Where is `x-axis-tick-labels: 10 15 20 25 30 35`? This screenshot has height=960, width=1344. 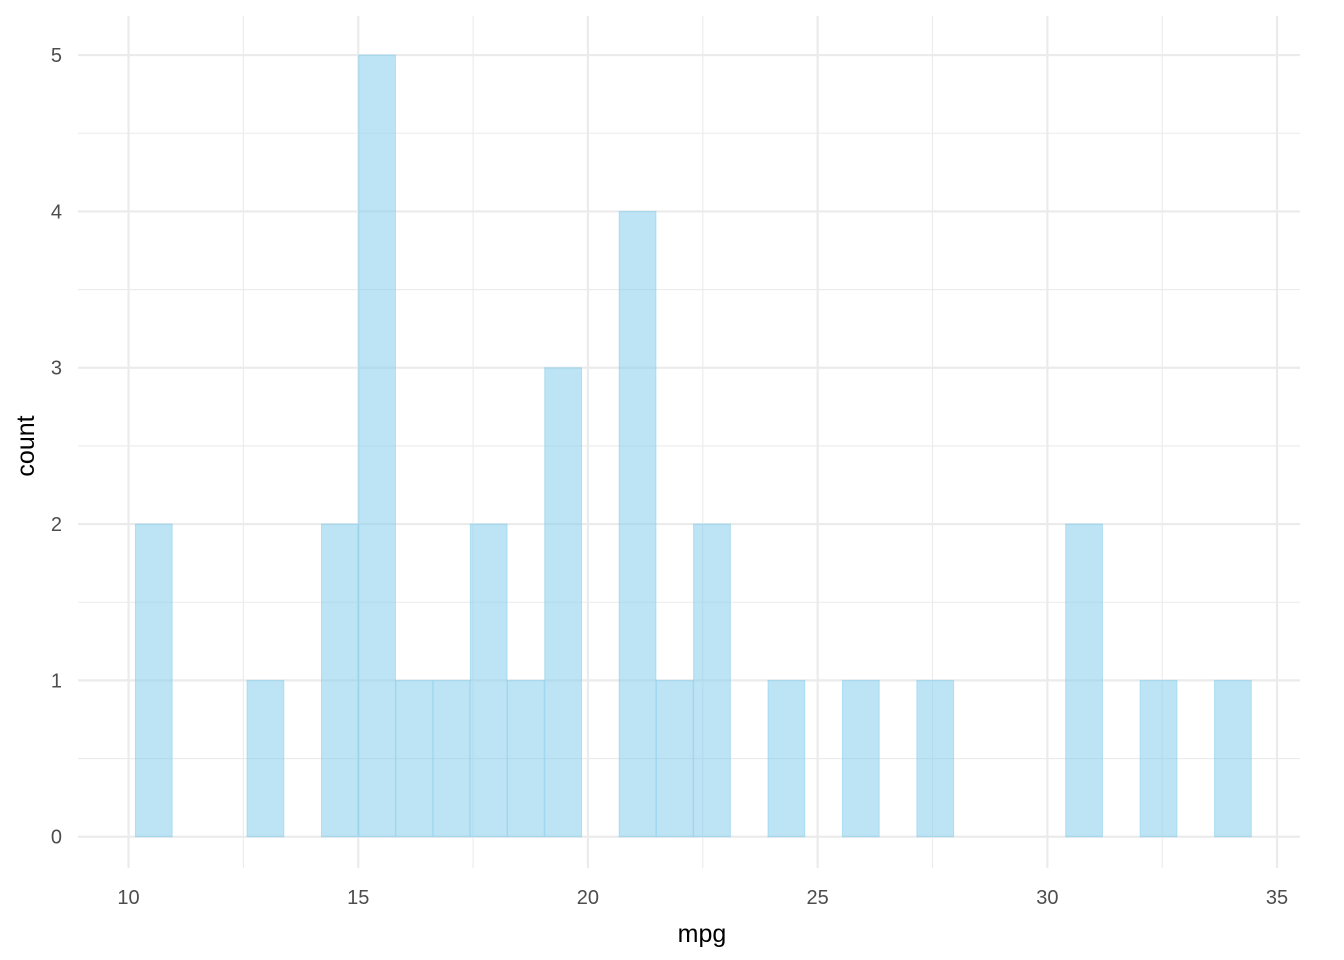
x-axis-tick-labels: 10 15 20 25 30 35 is located at coordinates (702, 898).